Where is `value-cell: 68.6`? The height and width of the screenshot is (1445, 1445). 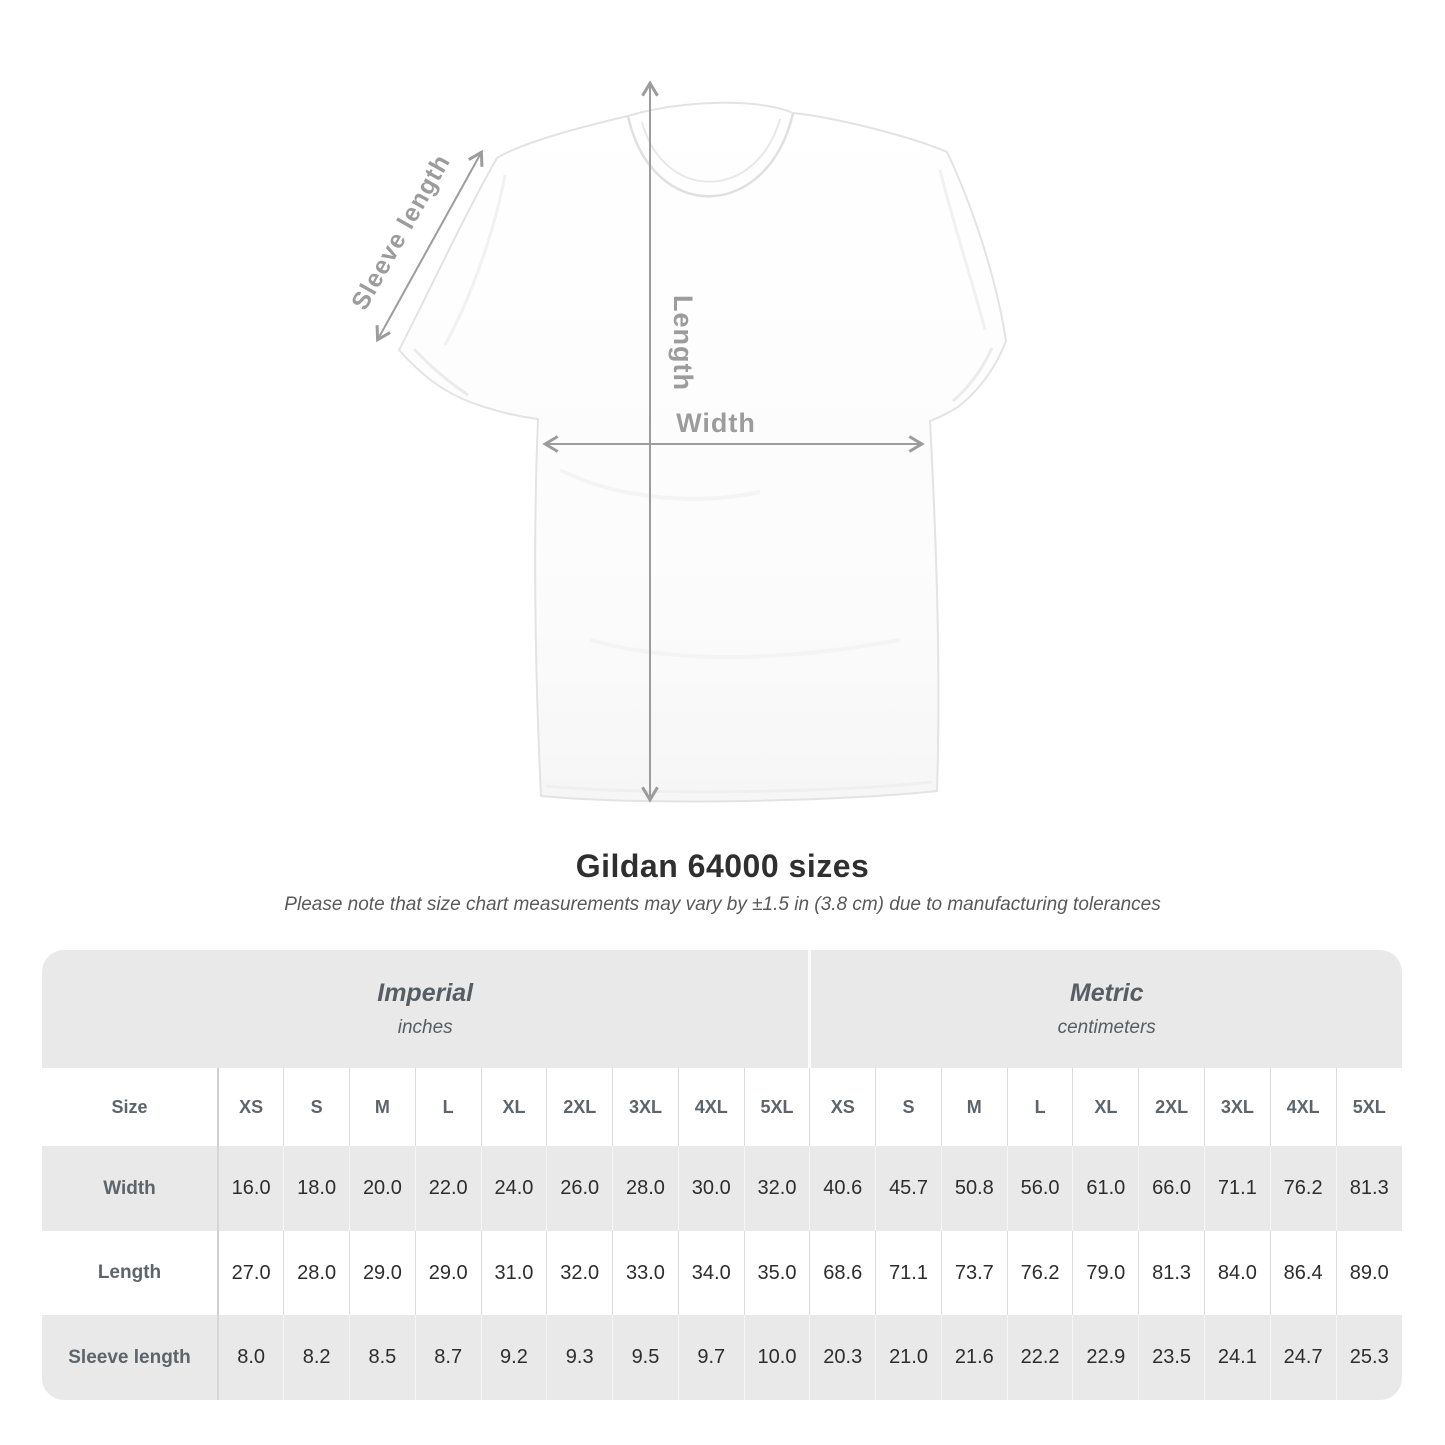
value-cell: 68.6 is located at coordinates (842, 1273).